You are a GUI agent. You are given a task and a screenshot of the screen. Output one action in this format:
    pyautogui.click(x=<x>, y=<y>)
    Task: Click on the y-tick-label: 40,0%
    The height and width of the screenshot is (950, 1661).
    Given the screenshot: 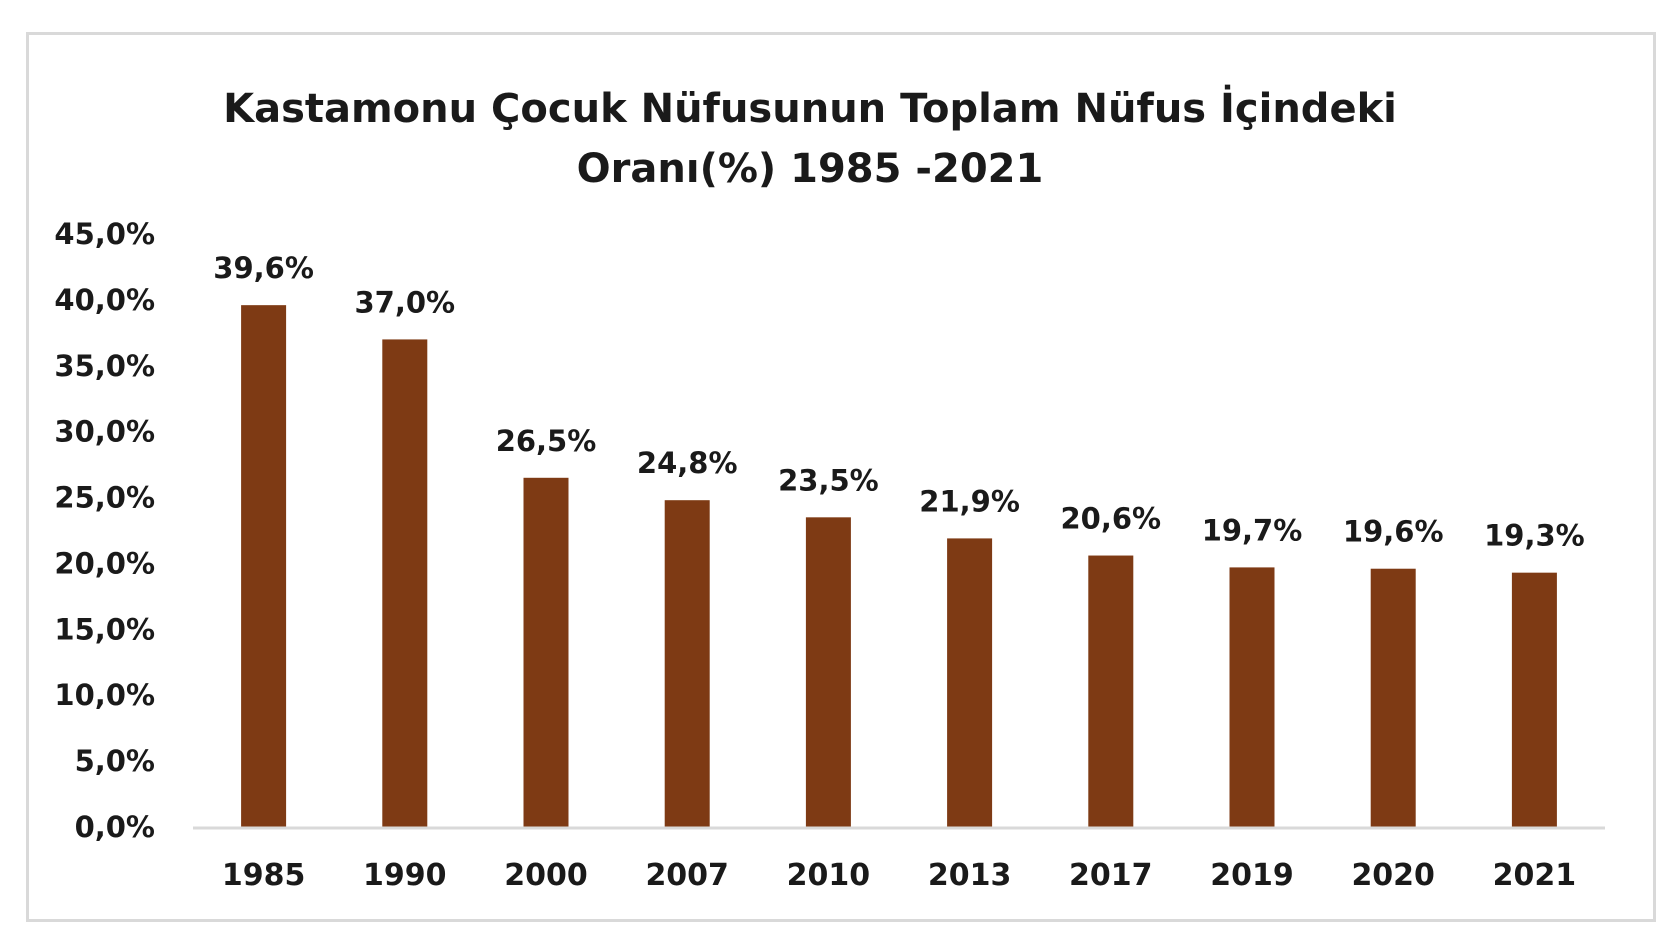 What is the action you would take?
    pyautogui.click(x=104, y=300)
    